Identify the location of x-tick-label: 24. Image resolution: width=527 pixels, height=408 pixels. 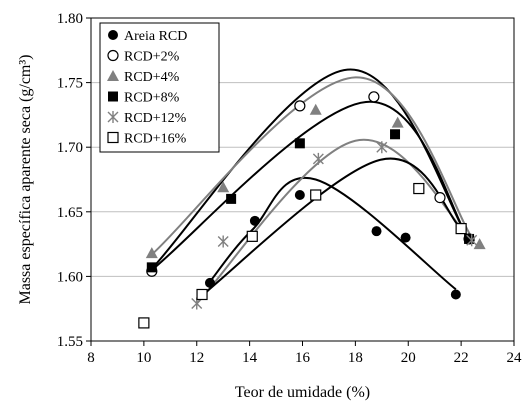
(515, 358).